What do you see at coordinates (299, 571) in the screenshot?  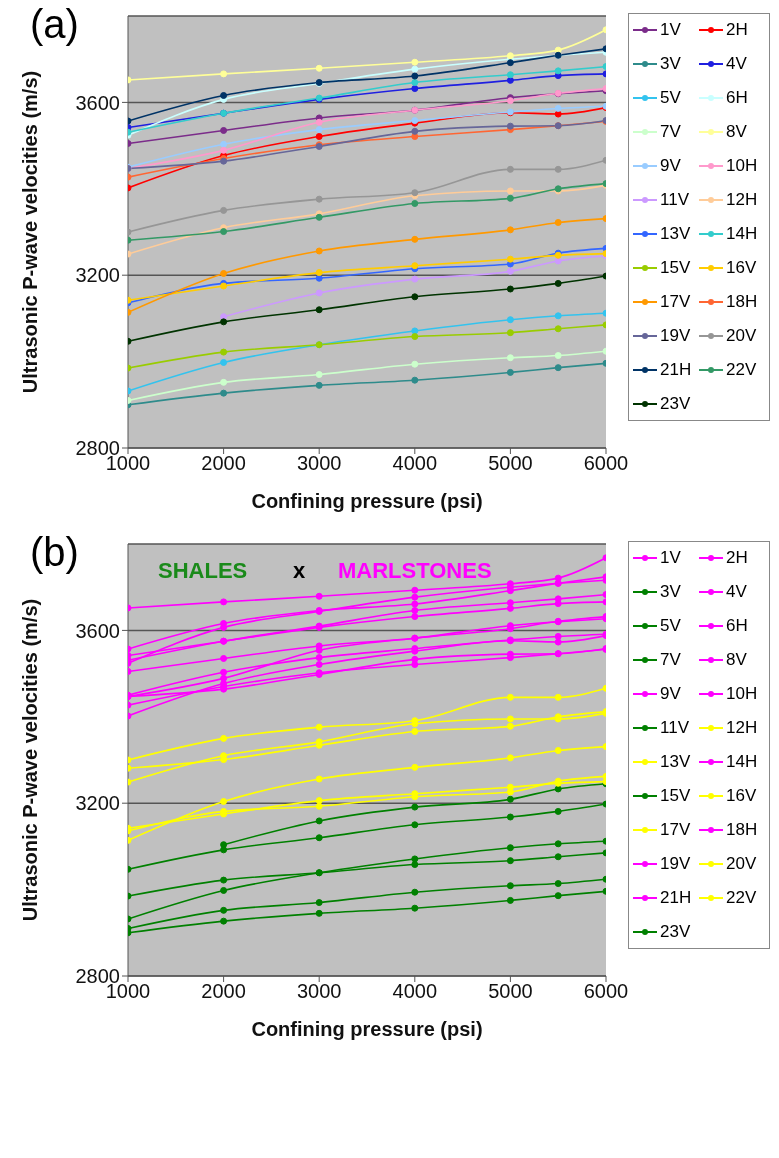 I see `annotation: x` at bounding box center [299, 571].